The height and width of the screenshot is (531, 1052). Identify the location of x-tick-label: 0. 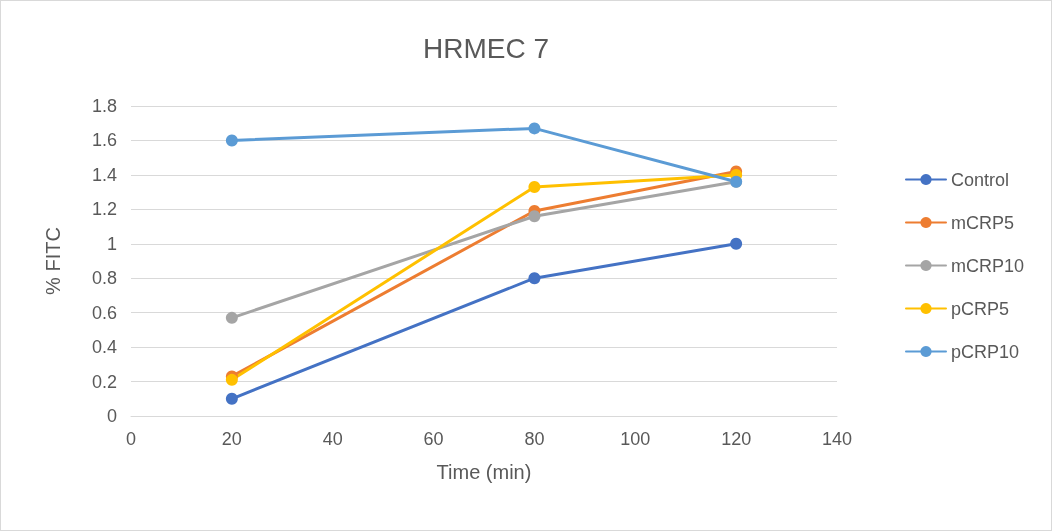
(131, 439).